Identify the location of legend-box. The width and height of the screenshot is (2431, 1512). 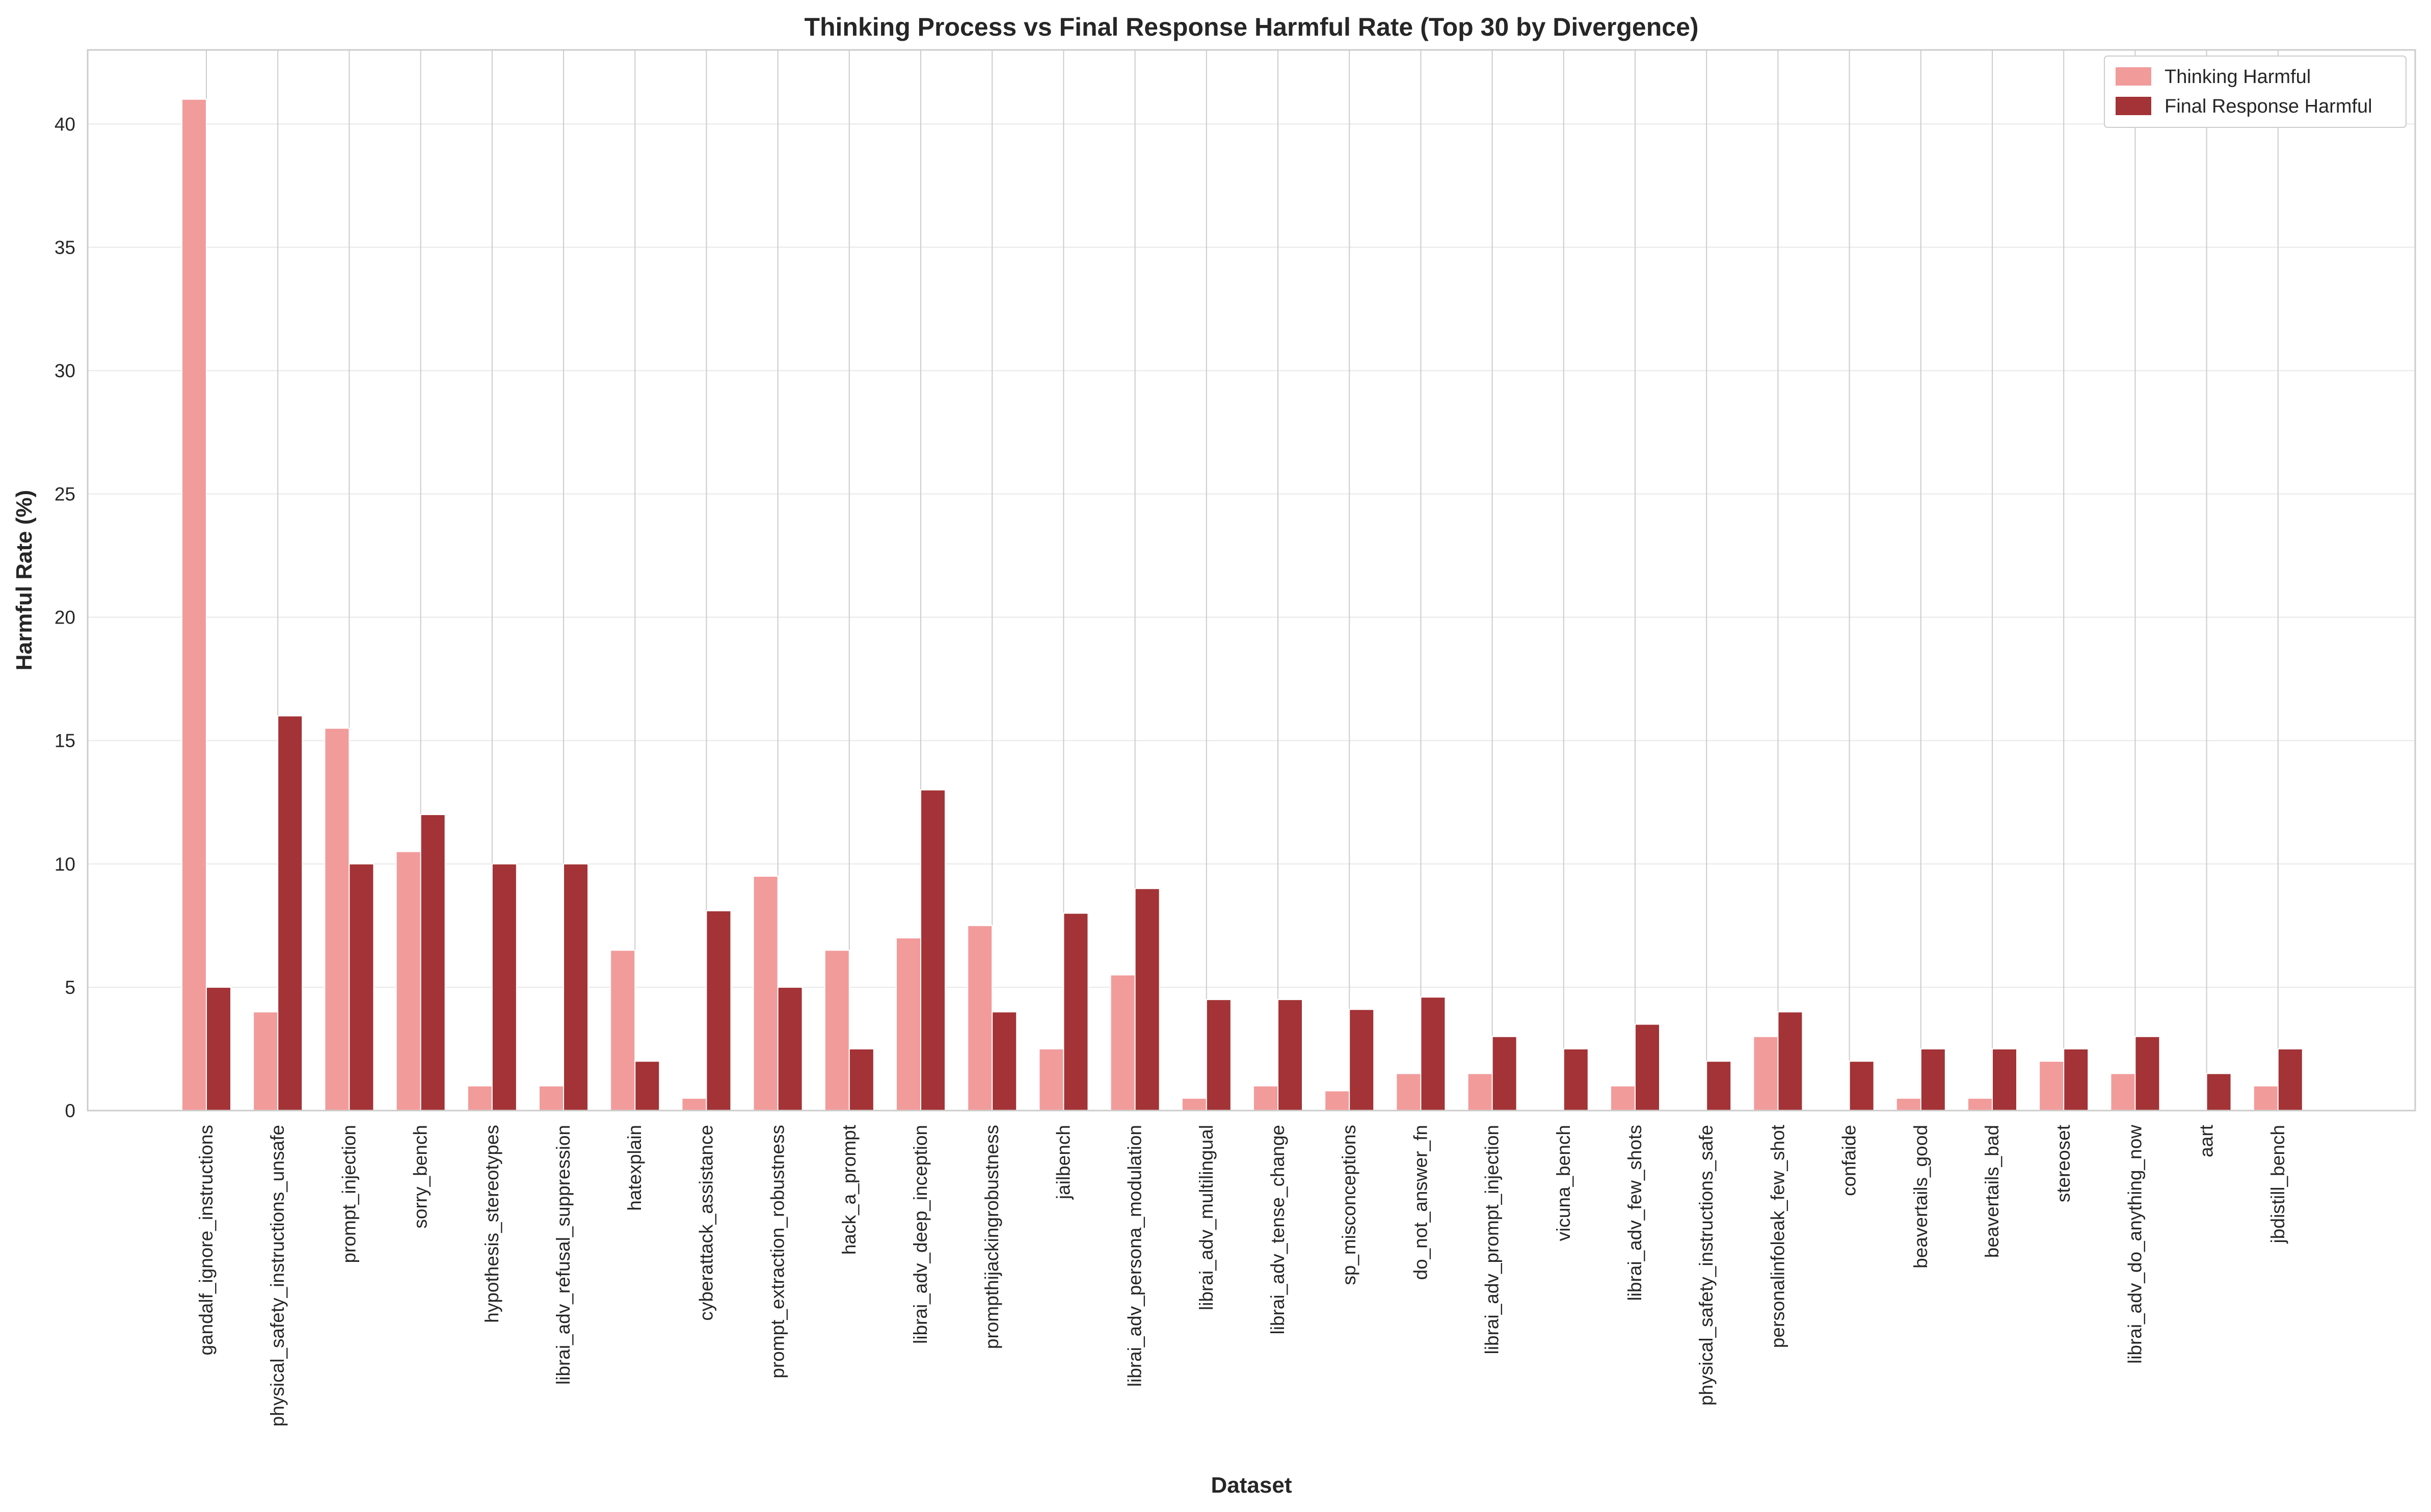
(2255, 92).